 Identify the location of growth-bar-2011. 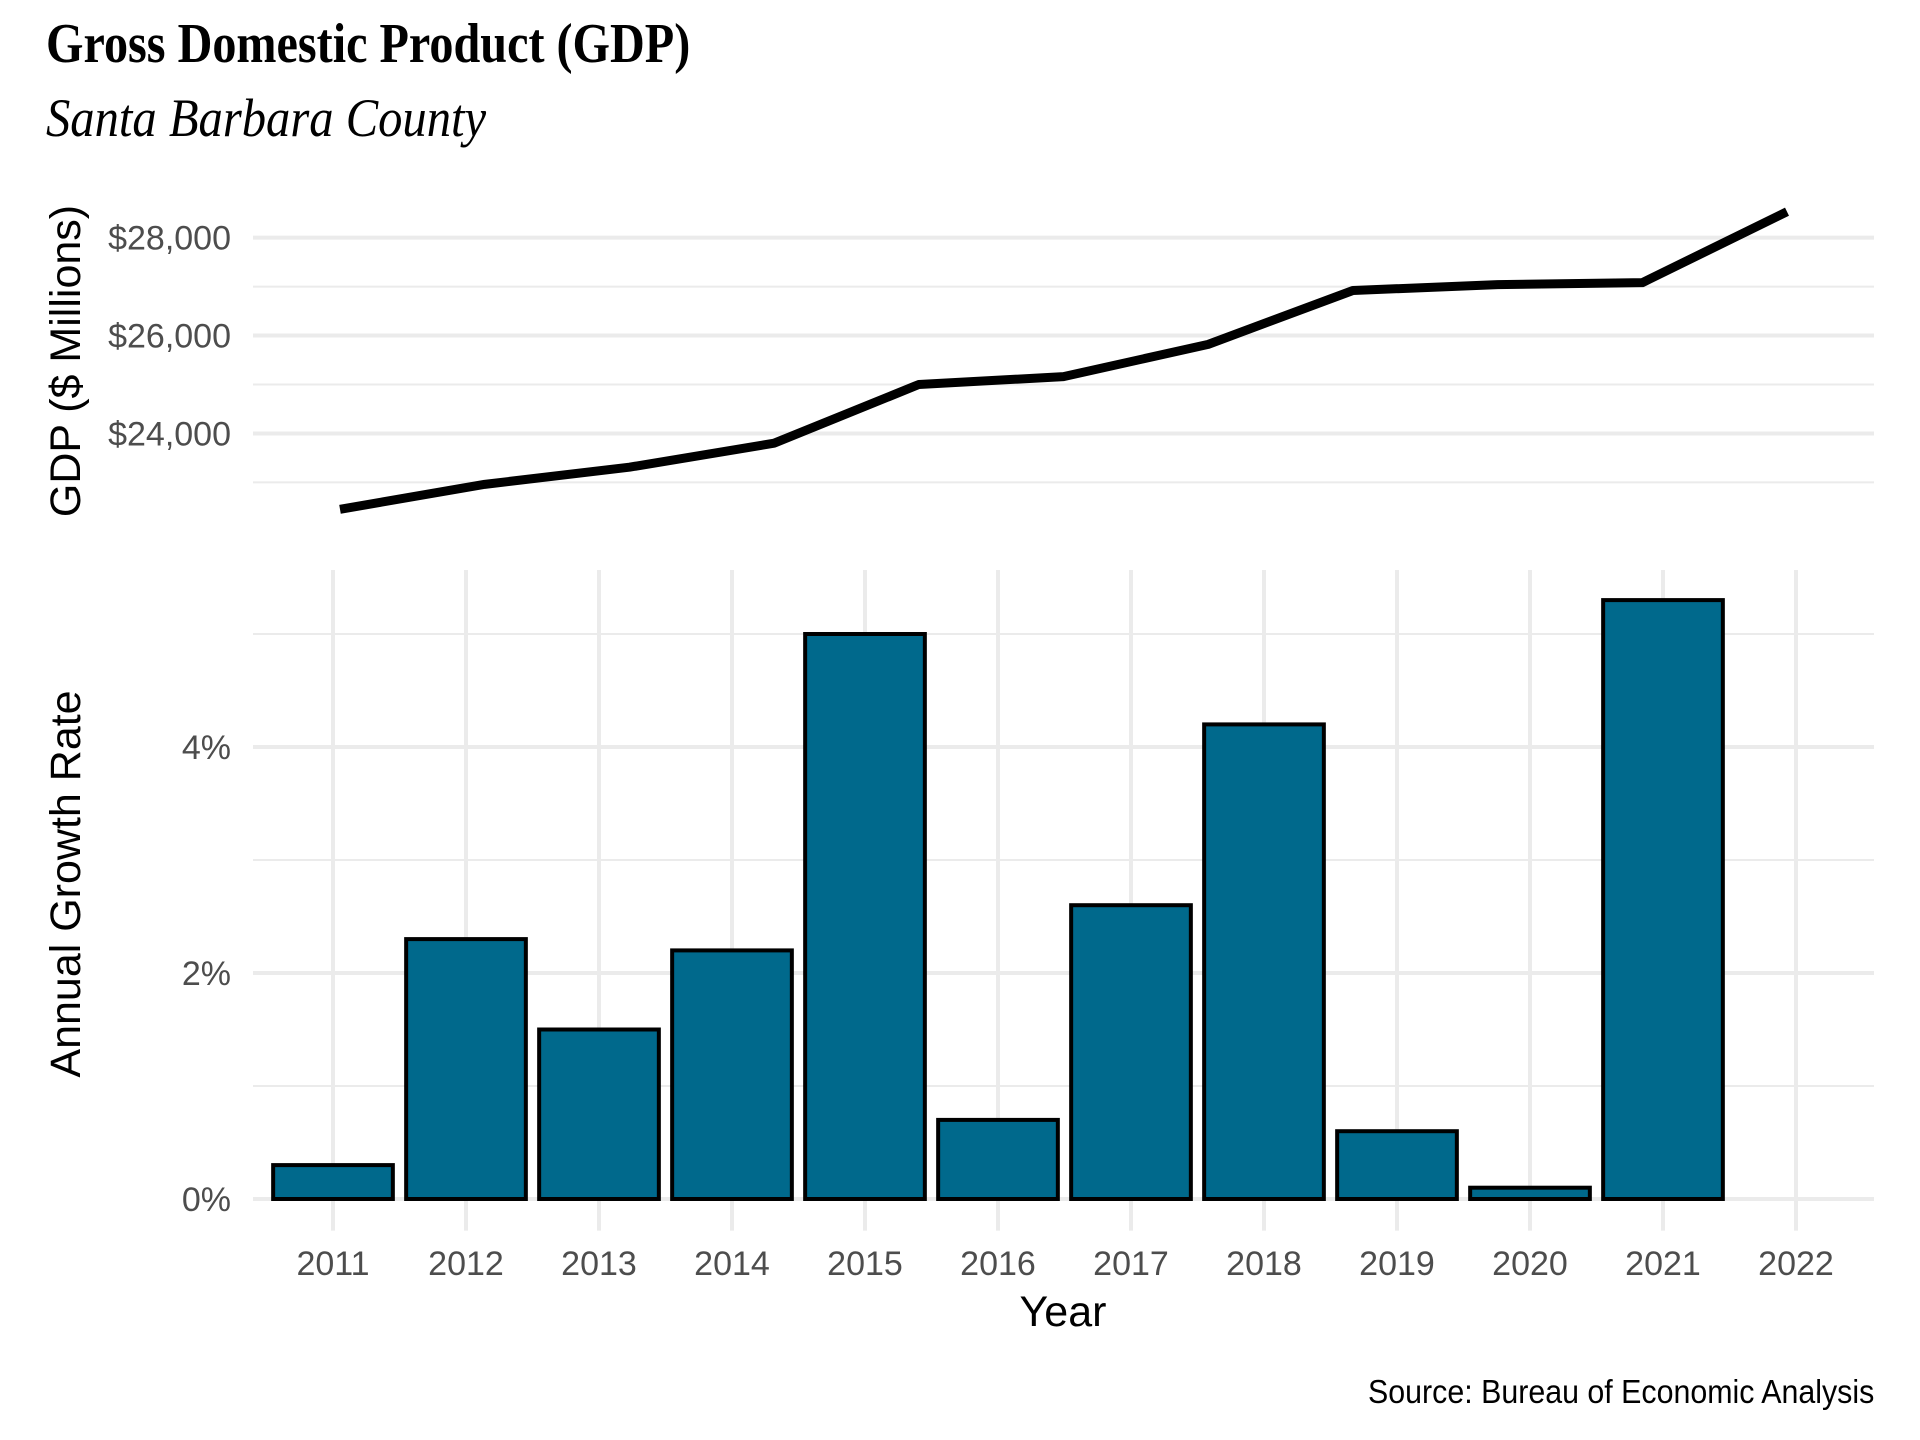
(333, 1182).